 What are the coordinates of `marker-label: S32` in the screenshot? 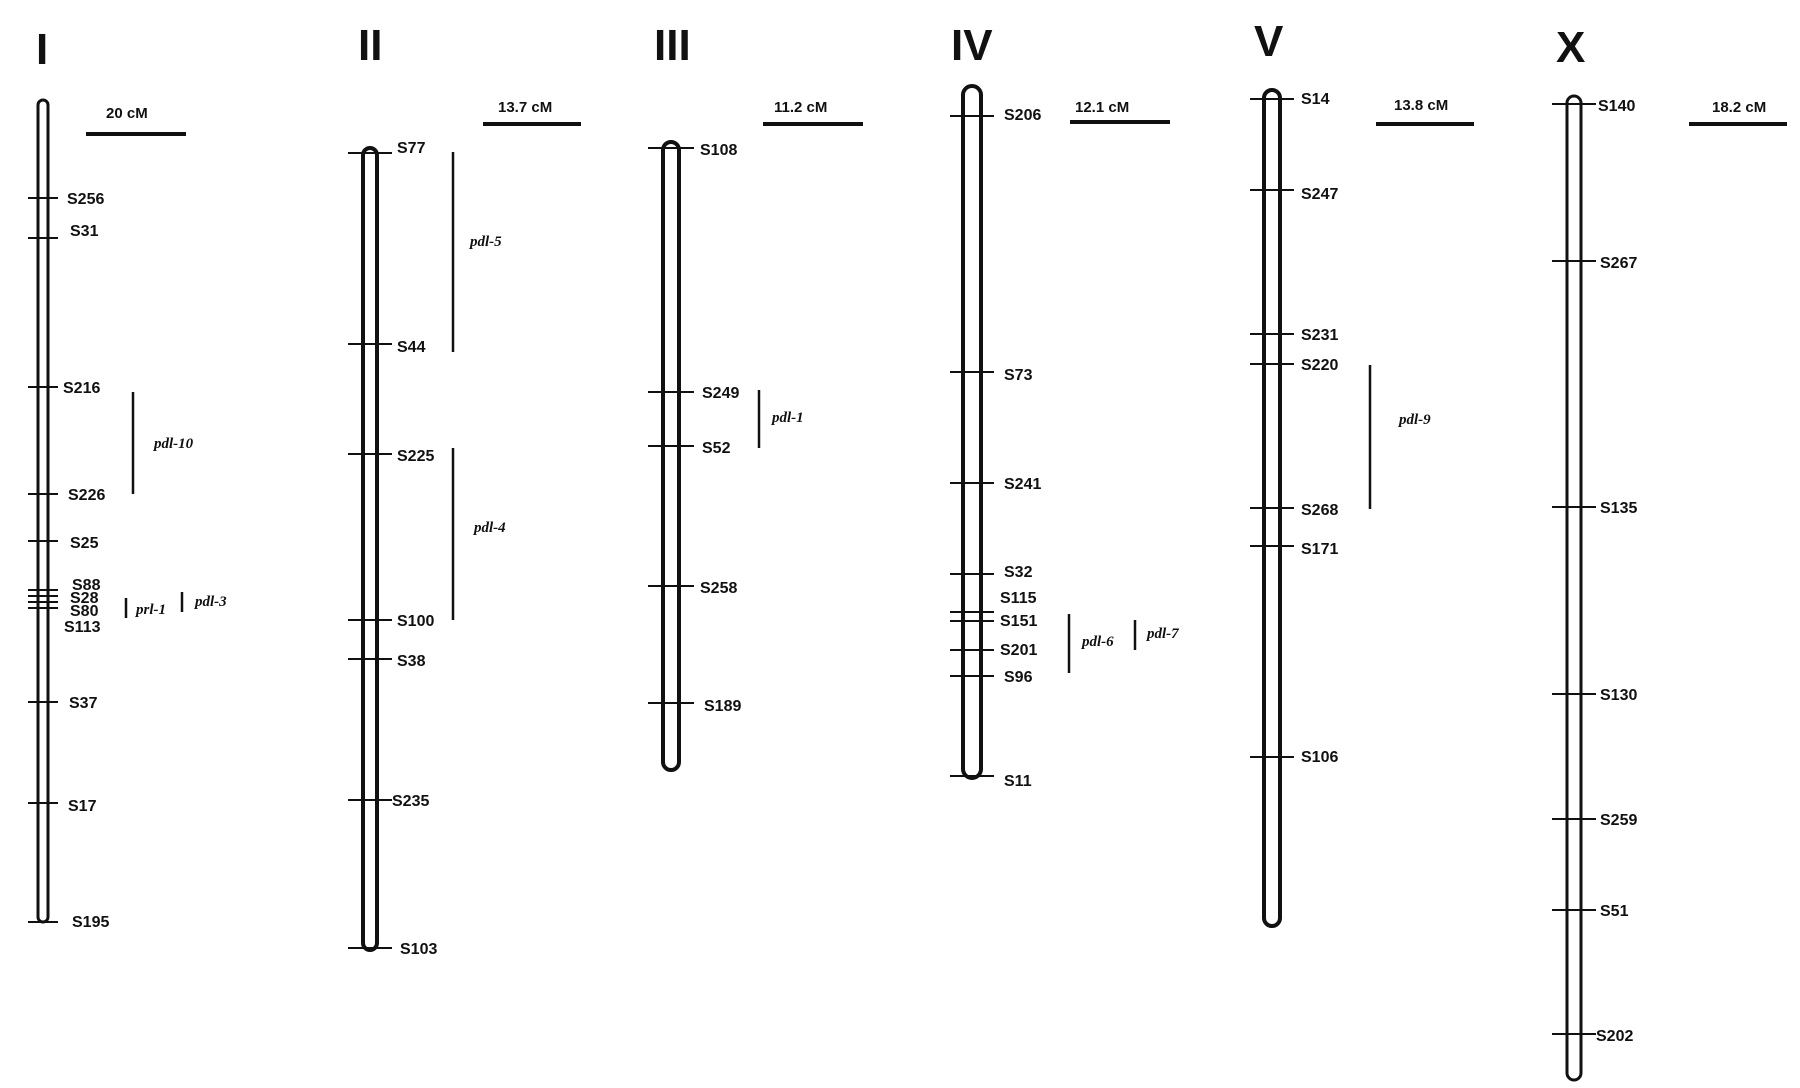 It's located at (1018, 572).